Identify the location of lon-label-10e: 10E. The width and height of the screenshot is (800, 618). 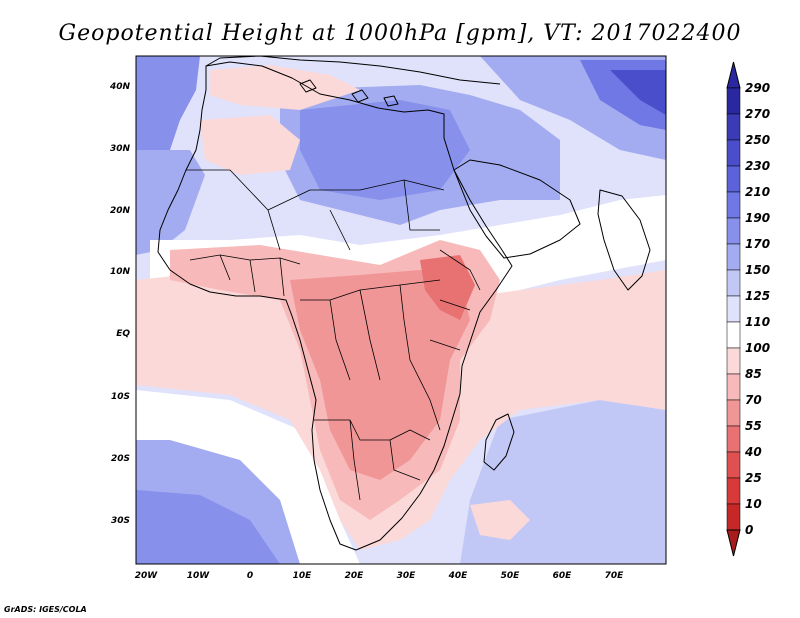
(303, 576).